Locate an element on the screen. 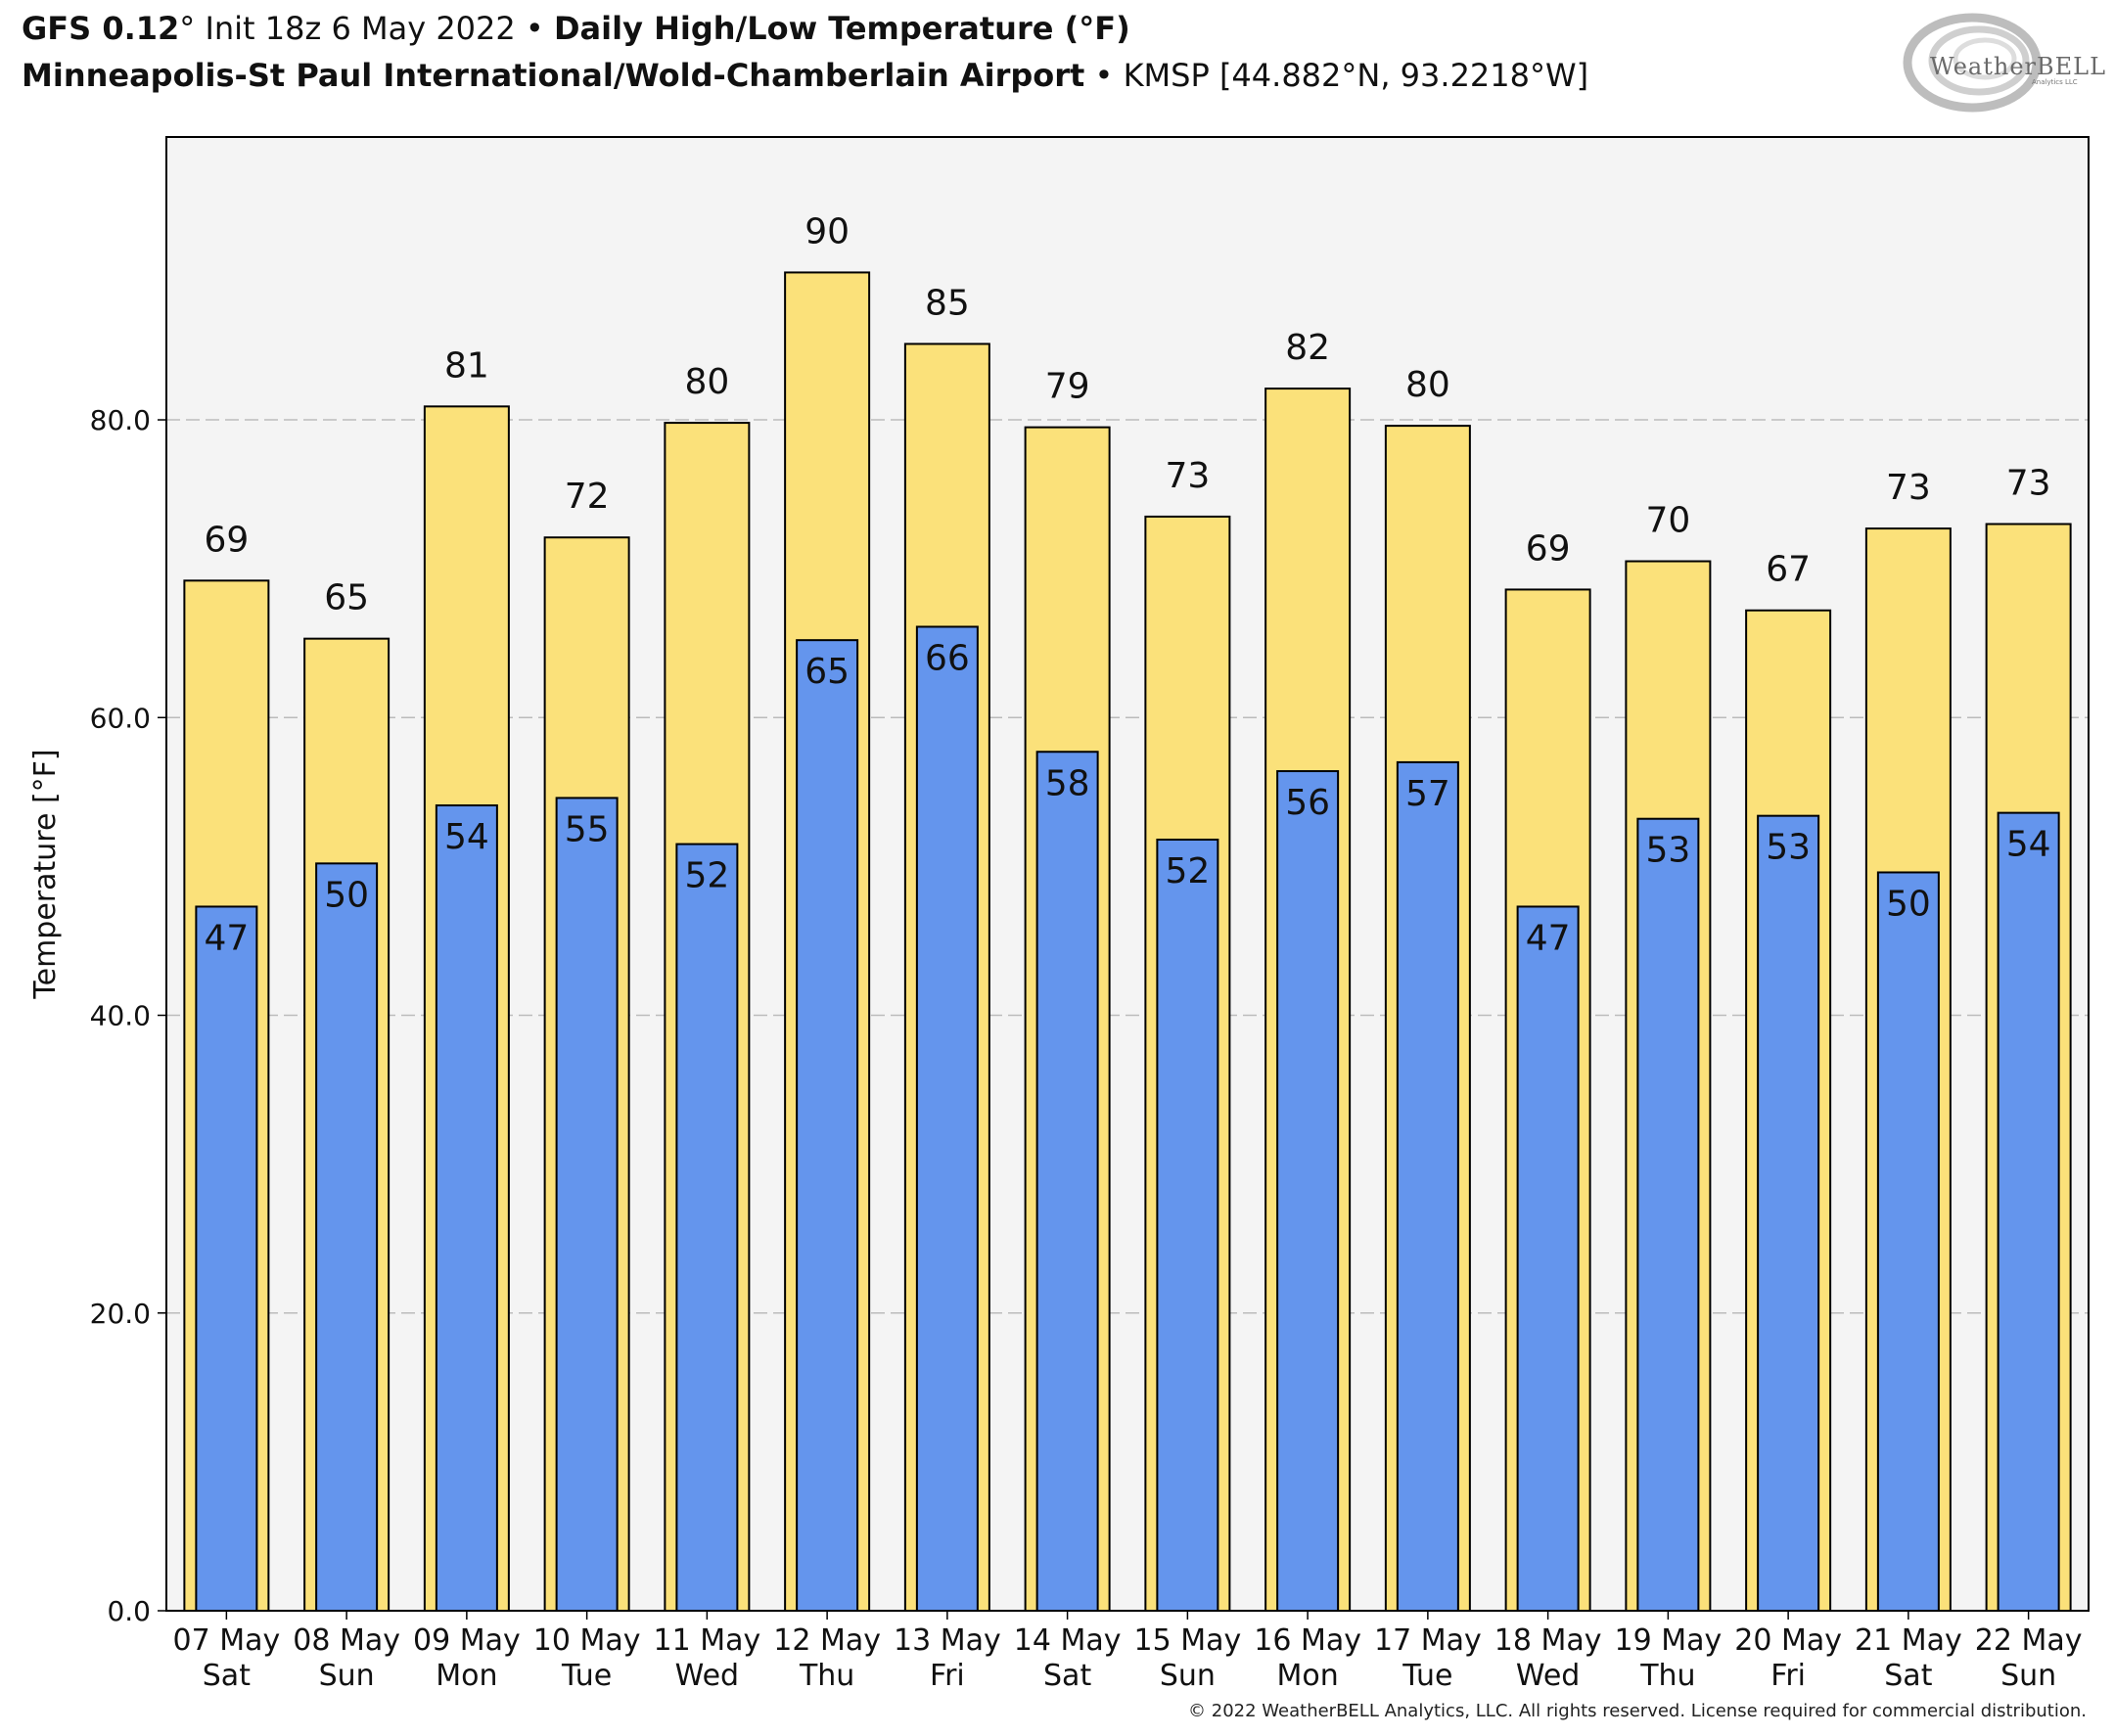 This screenshot has width=2114, height=1736. high-value-label: 90 is located at coordinates (827, 231).